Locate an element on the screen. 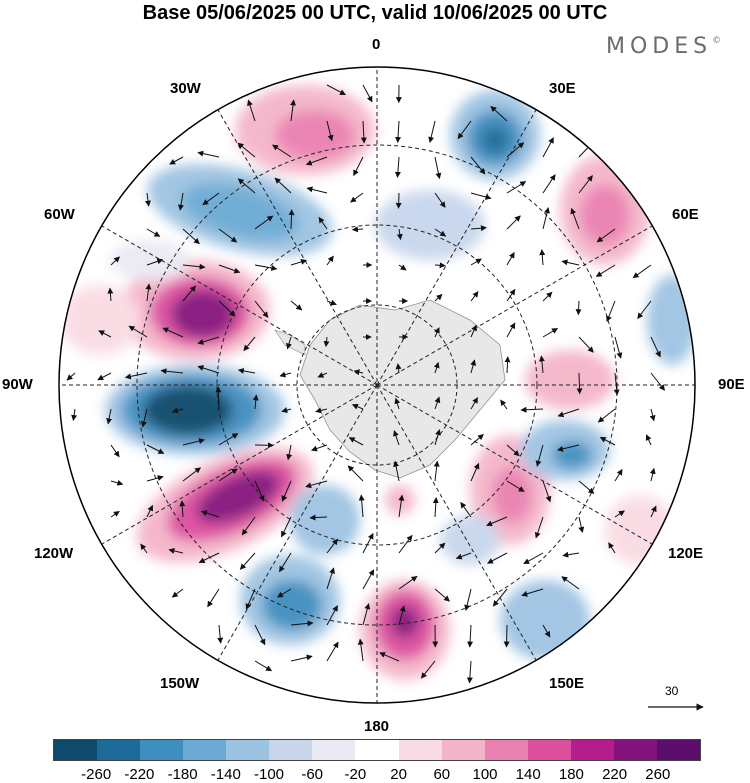  lon-label-150e: 150E is located at coordinates (567, 683).